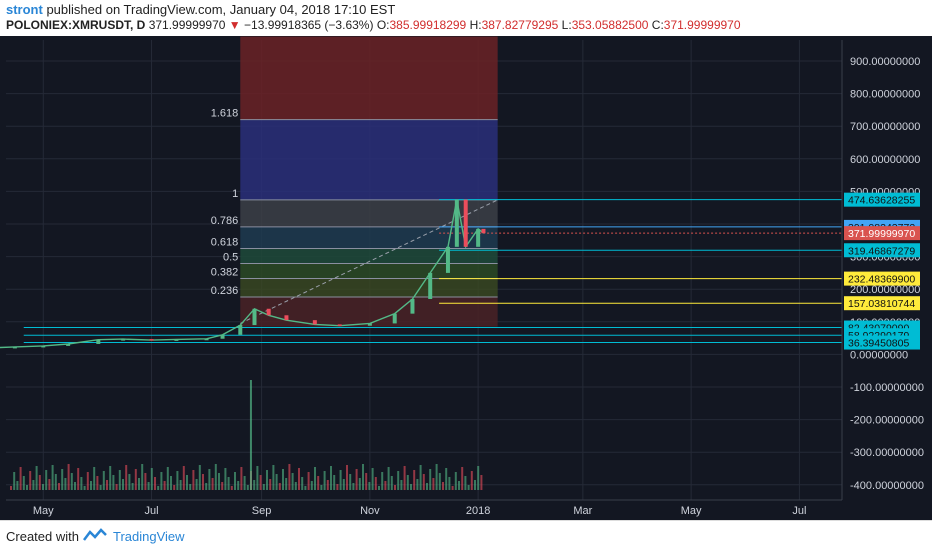  Describe the element at coordinates (234, 25) in the screenshot. I see `down-arrow-icon: ▼` at that location.